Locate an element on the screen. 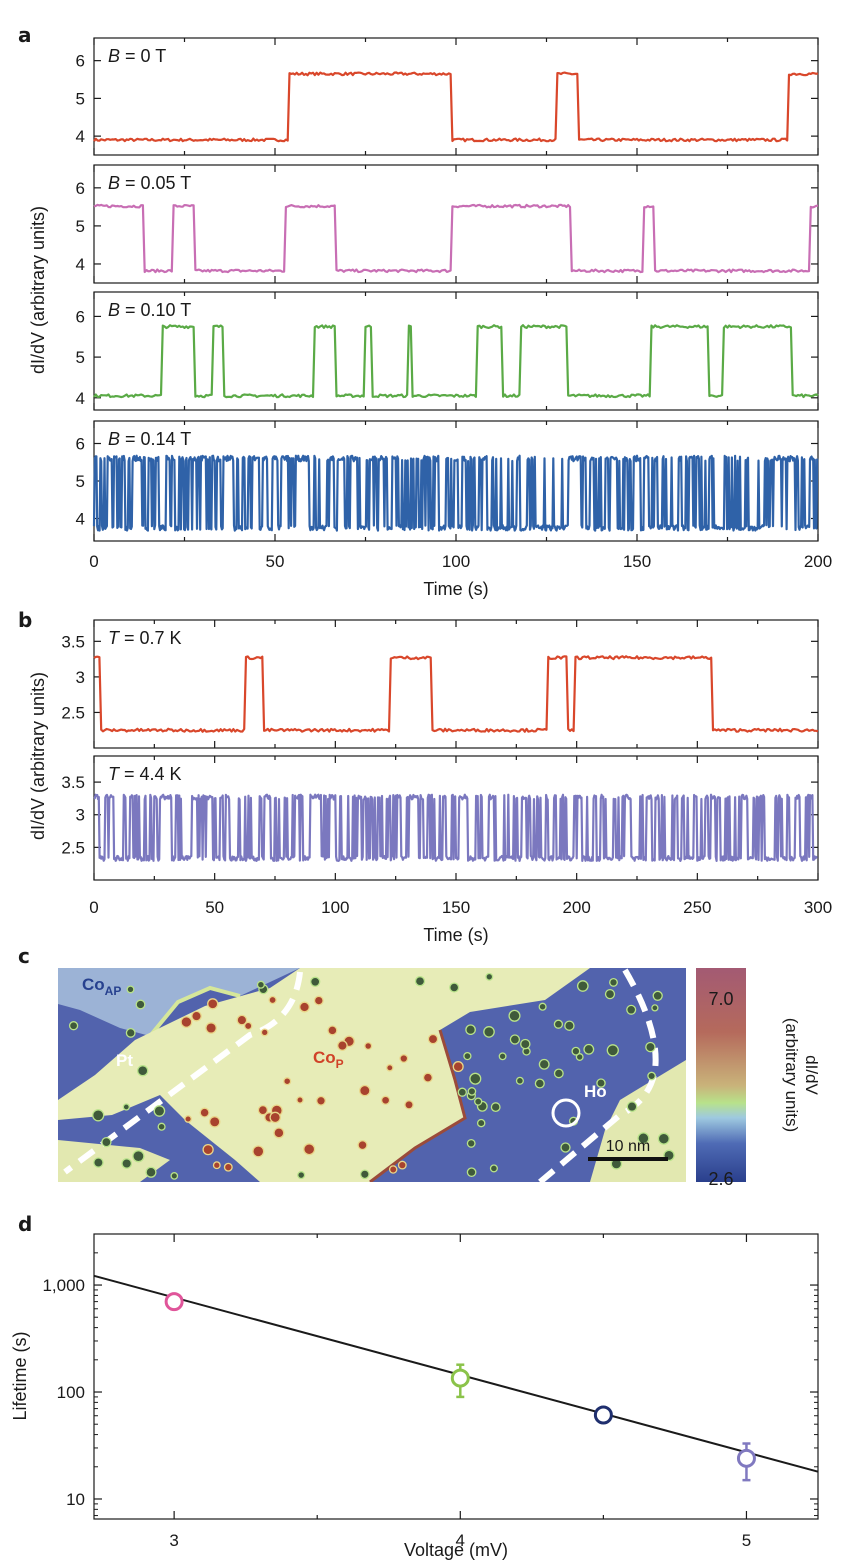  panel-b-xtick-label: 250 is located at coordinates (697, 907).